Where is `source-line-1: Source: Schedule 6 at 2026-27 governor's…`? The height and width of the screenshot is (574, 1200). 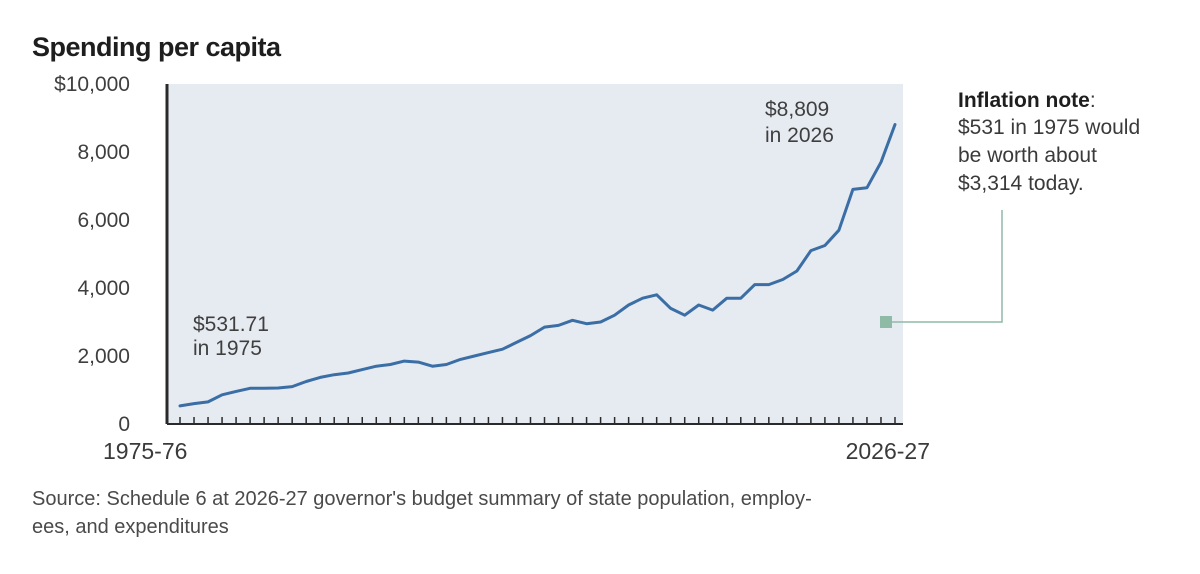 source-line-1: Source: Schedule 6 at 2026-27 governor's… is located at coordinates (422, 499).